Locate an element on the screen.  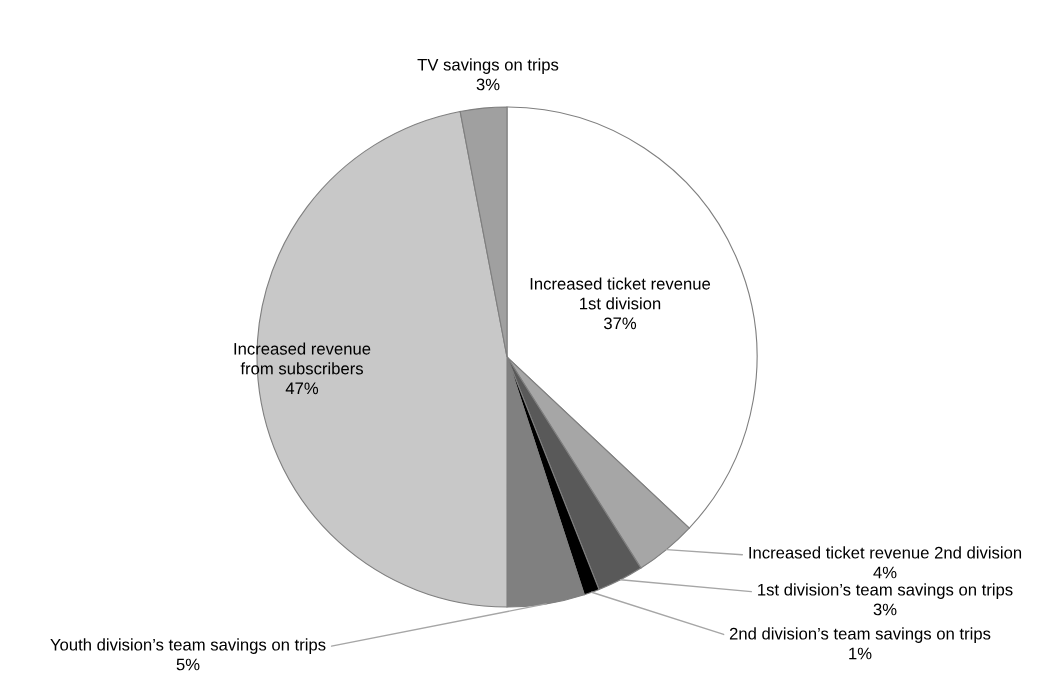
data-label: 5% is located at coordinates (188, 664).